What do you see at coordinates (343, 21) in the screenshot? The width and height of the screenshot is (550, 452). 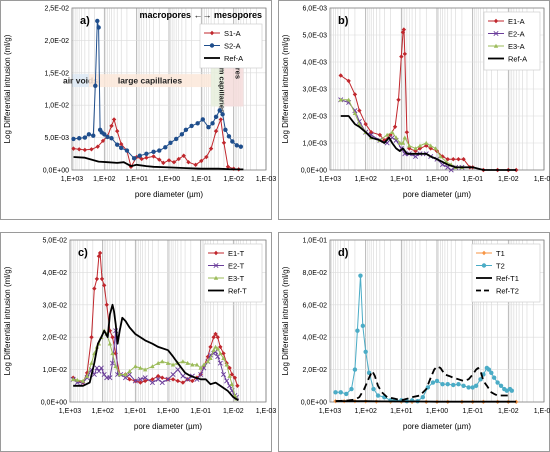 I see `panel-label: b)` at bounding box center [343, 21].